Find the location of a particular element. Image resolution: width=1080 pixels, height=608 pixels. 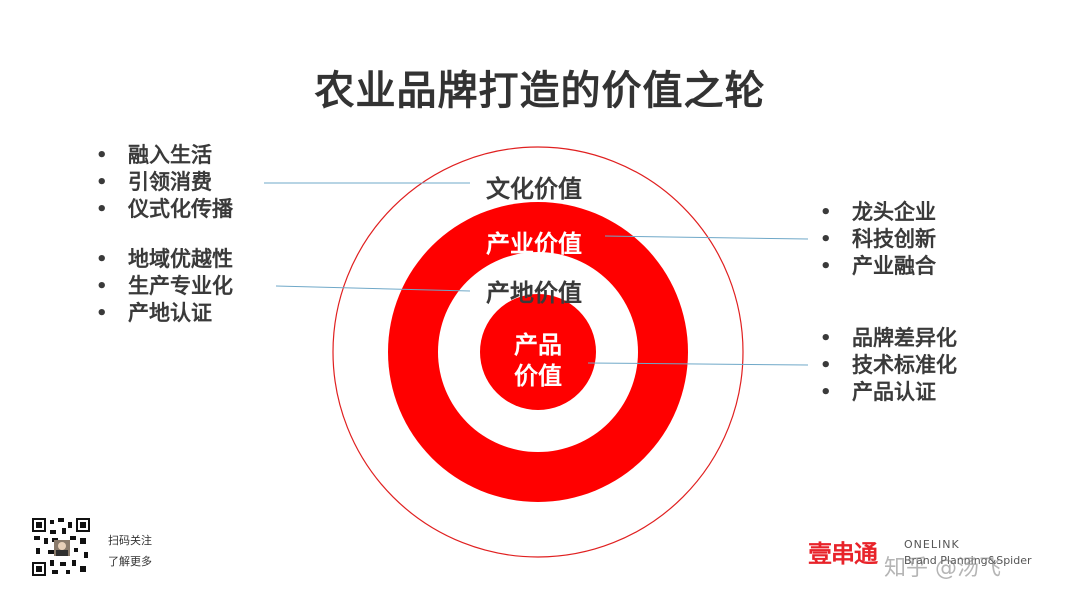

list-item: • 龙头企业 is located at coordinates (878, 212).